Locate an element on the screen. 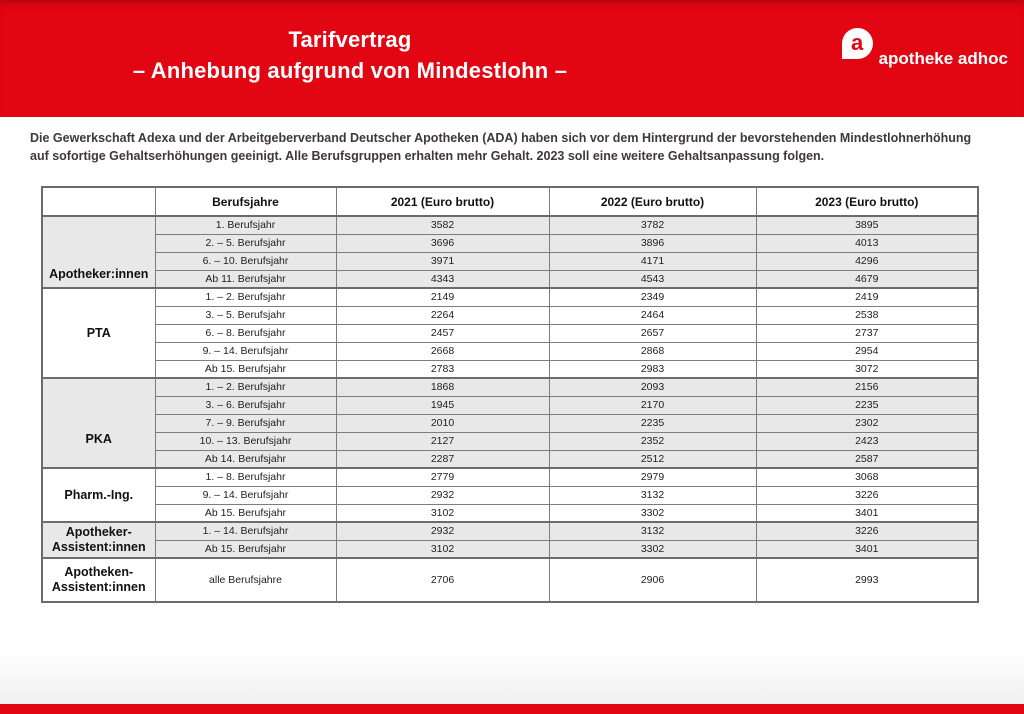  brand-letter: a is located at coordinates (857, 42).